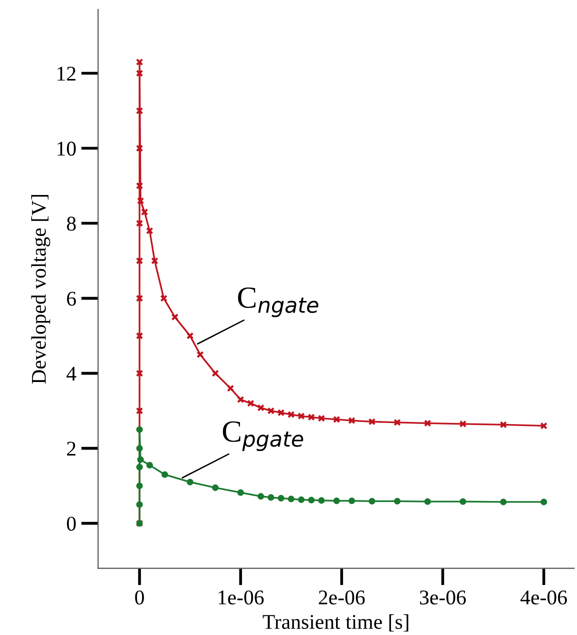 The width and height of the screenshot is (577, 635). I want to click on y-tick-label: 8, so click(71, 223).